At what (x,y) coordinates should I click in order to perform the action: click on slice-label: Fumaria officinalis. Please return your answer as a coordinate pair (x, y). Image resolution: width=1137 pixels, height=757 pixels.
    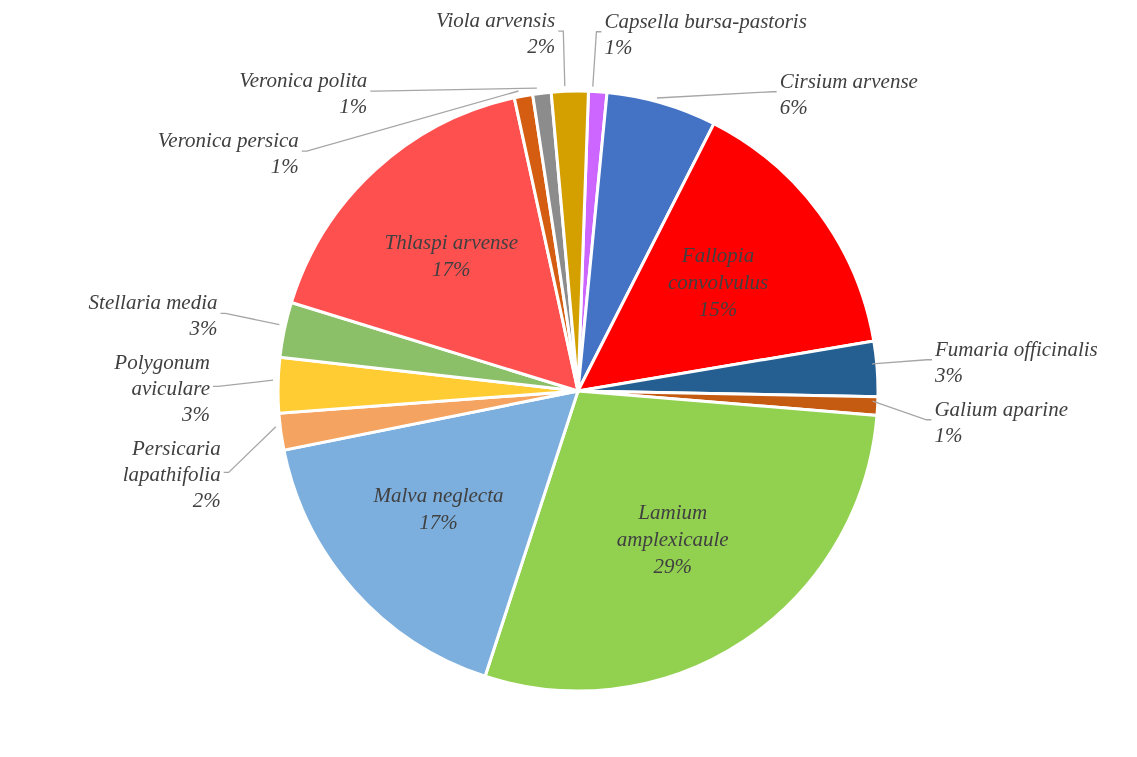
    Looking at the image, I should click on (1016, 348).